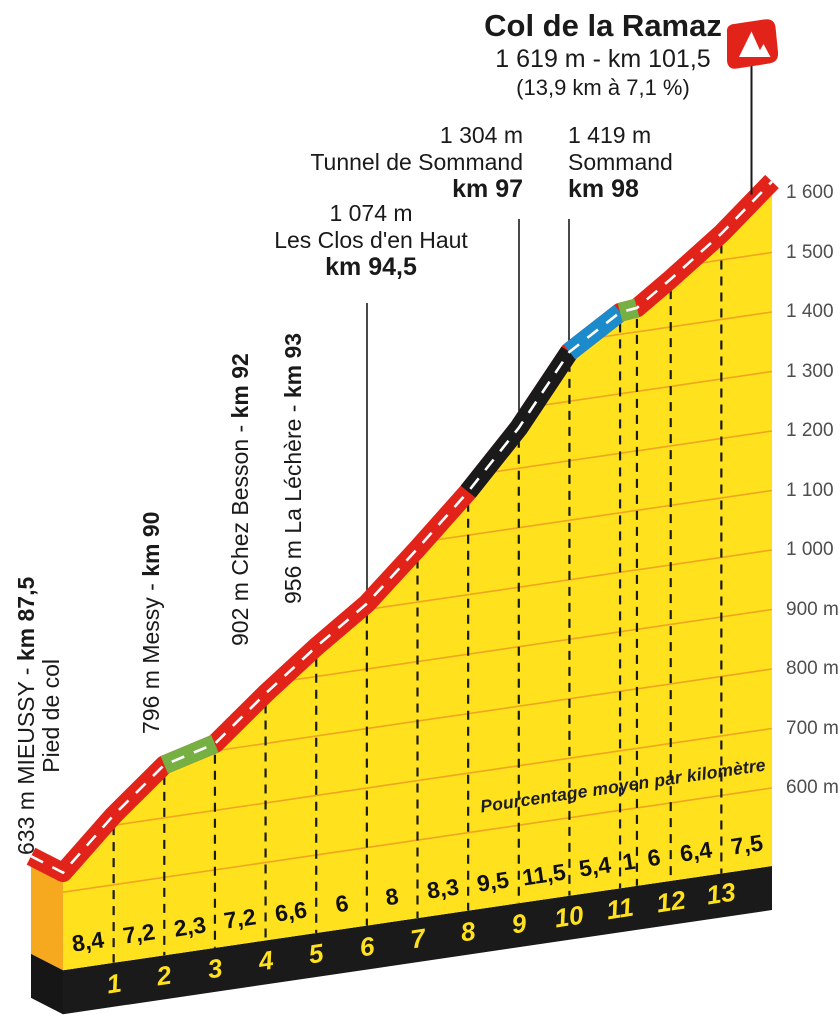  What do you see at coordinates (417, 940) in the screenshot?
I see `km-plinth` at bounding box center [417, 940].